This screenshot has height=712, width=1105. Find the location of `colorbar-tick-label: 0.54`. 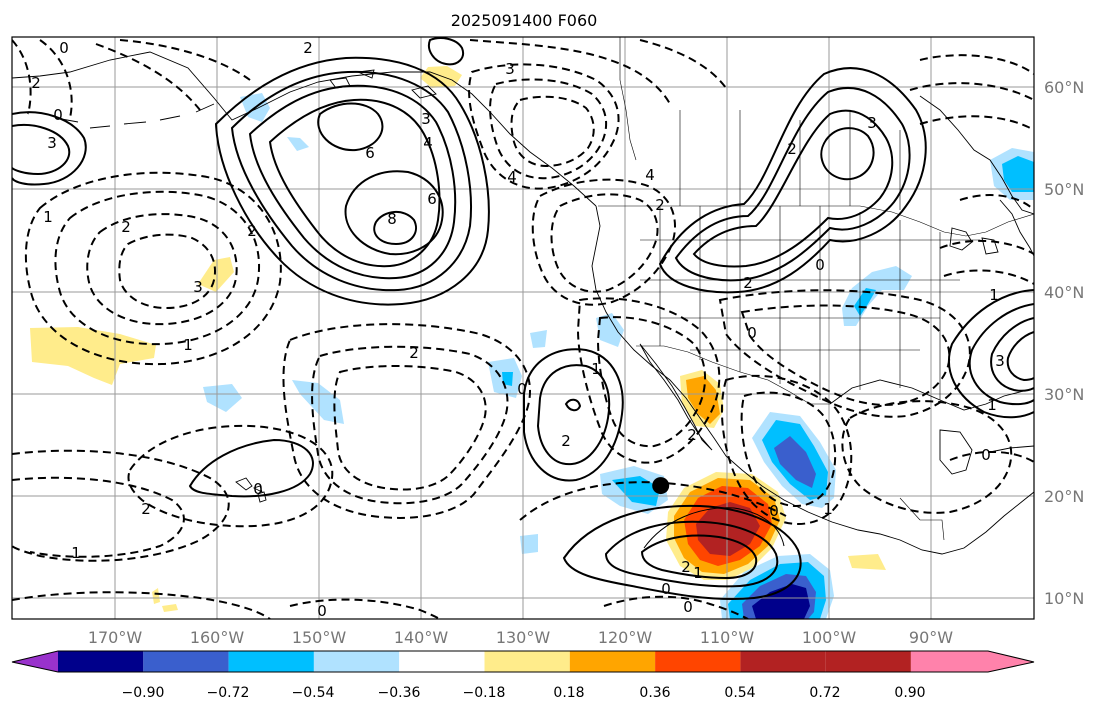

colorbar-tick-label: 0.54 is located at coordinates (739, 693).